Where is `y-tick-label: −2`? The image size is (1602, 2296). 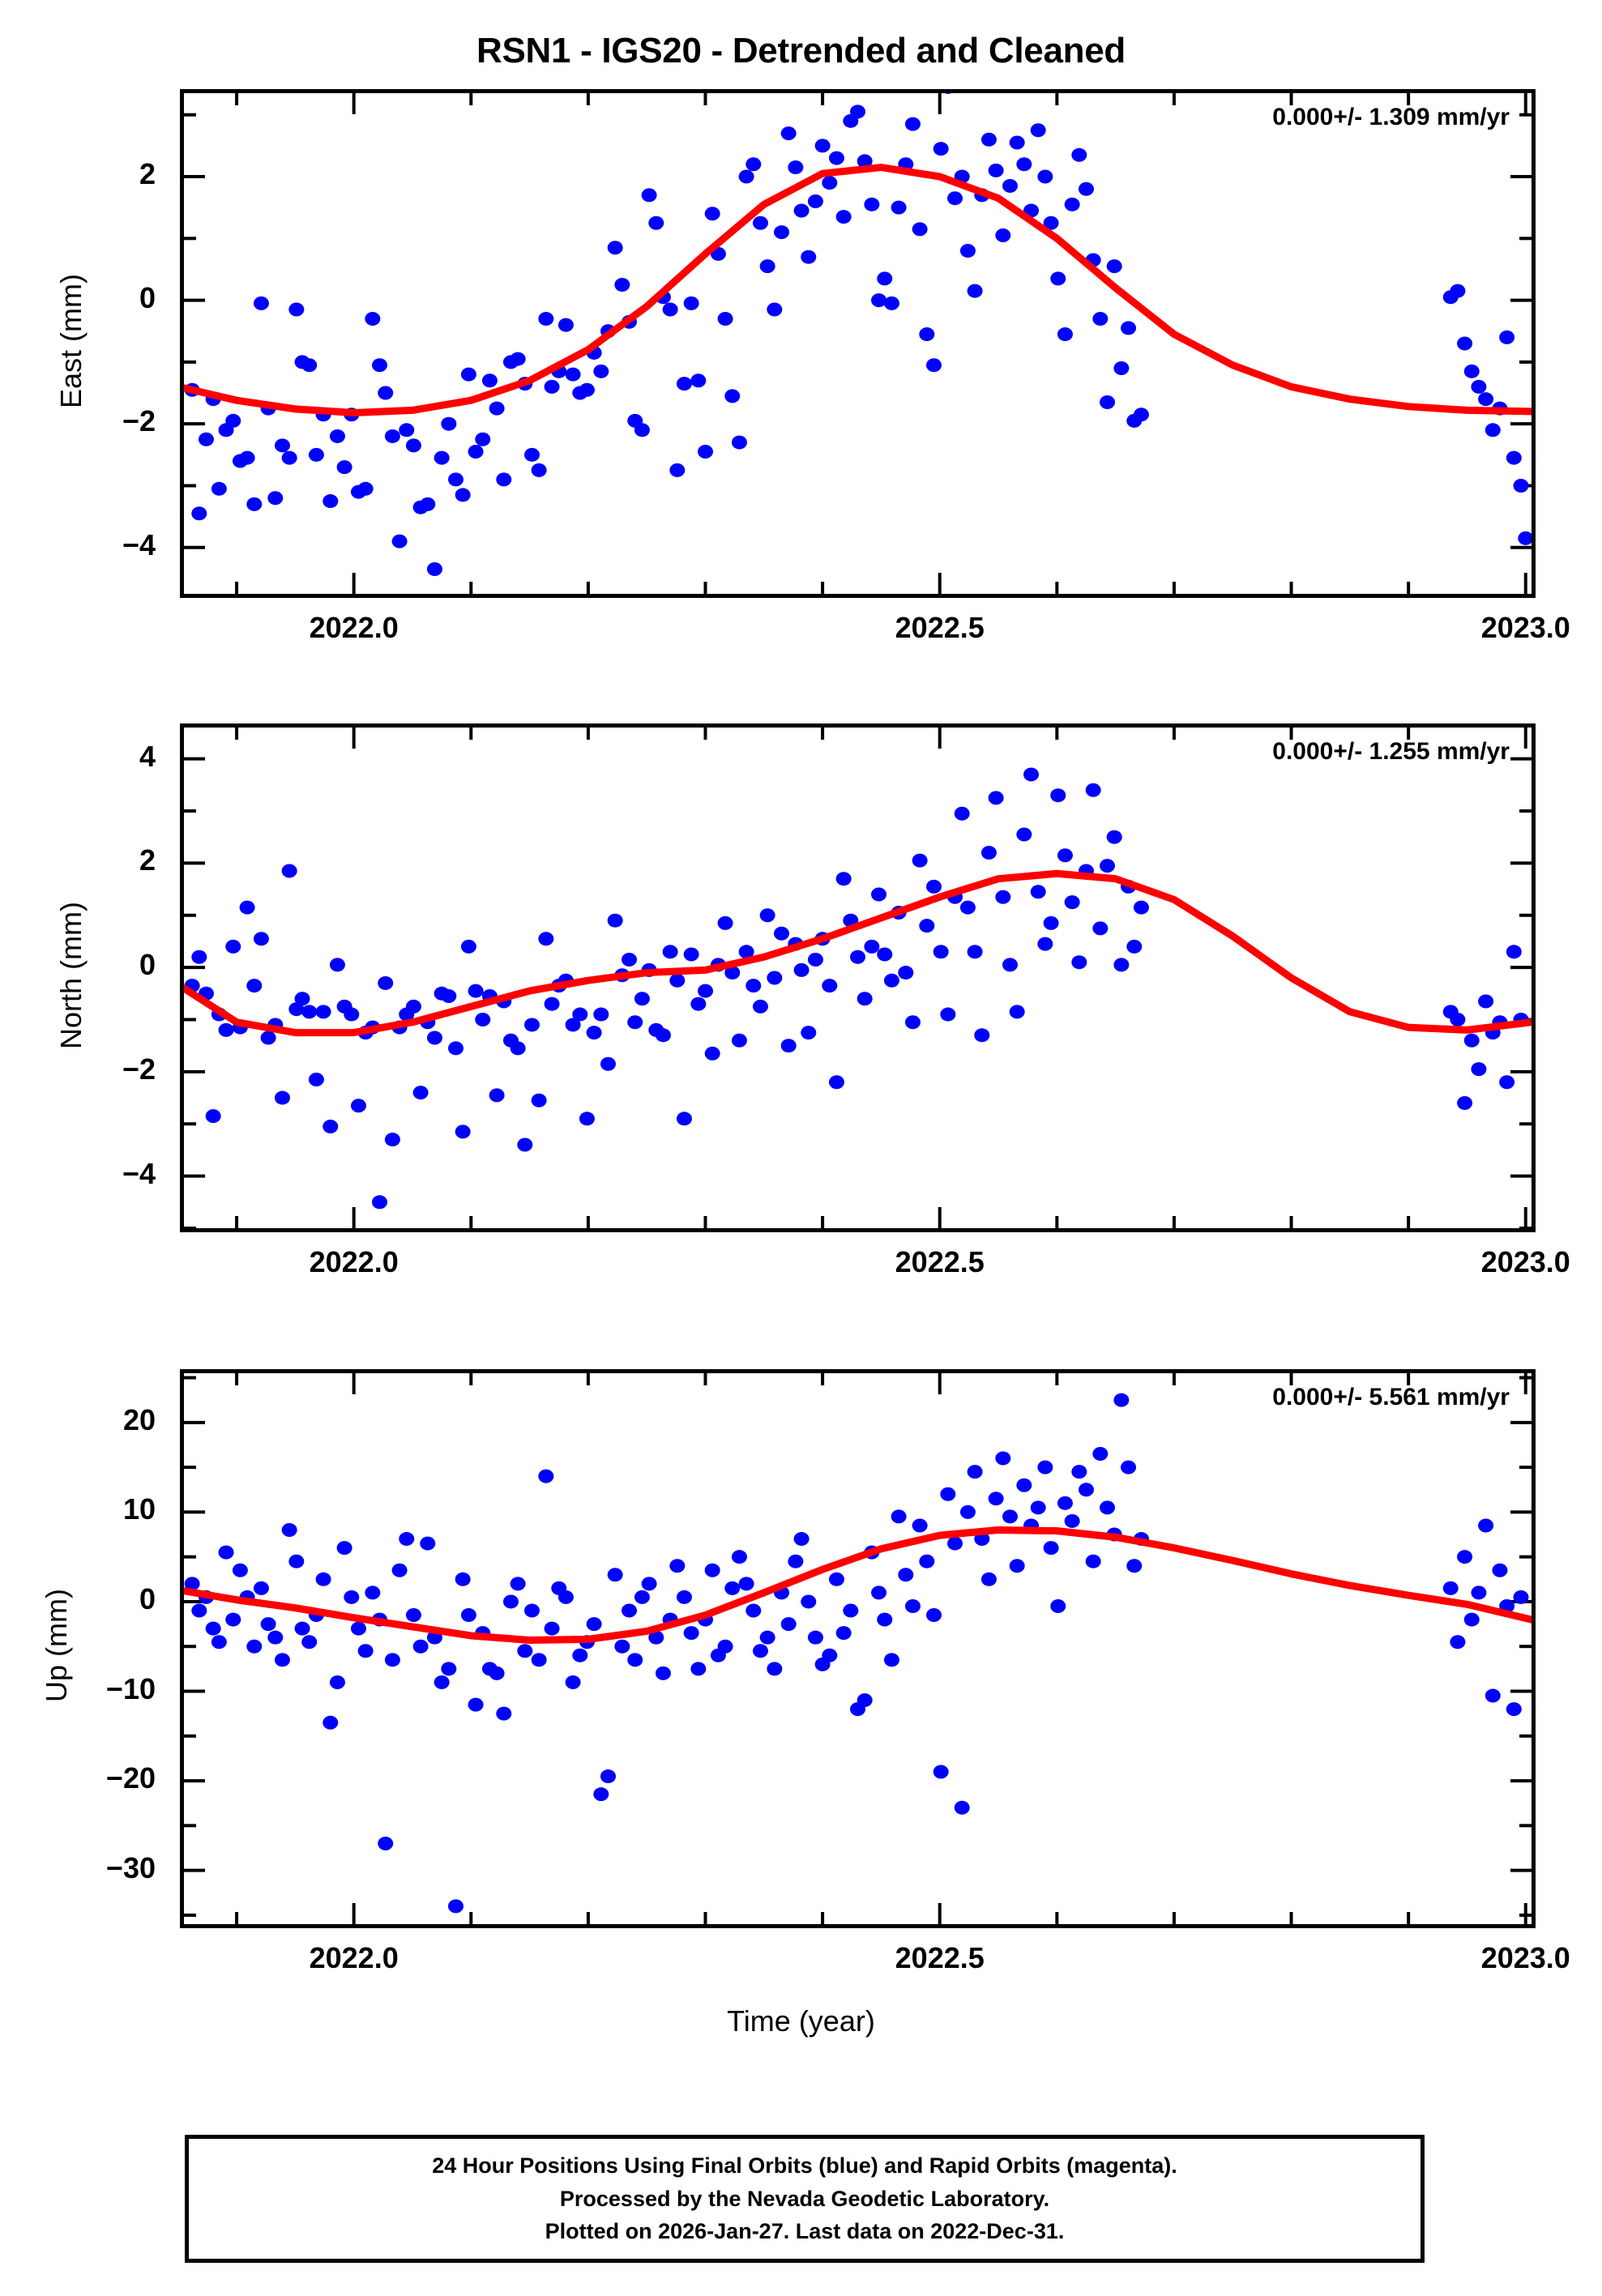
y-tick-label: −2 is located at coordinates (139, 1069).